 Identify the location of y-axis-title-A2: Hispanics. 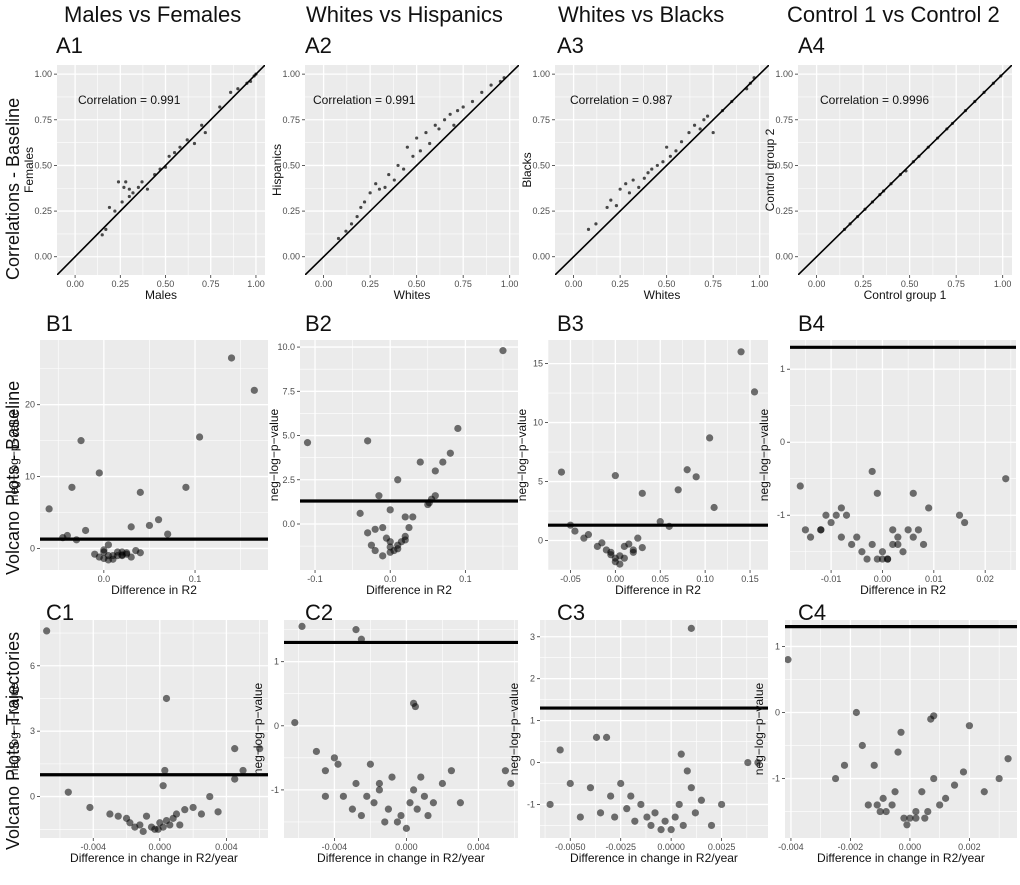
(277, 170).